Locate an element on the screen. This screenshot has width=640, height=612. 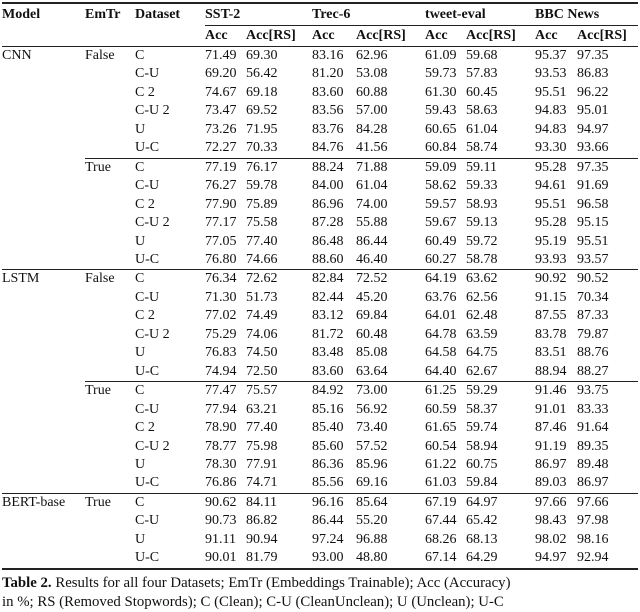
model-cell: CNN is located at coordinates (17, 55).